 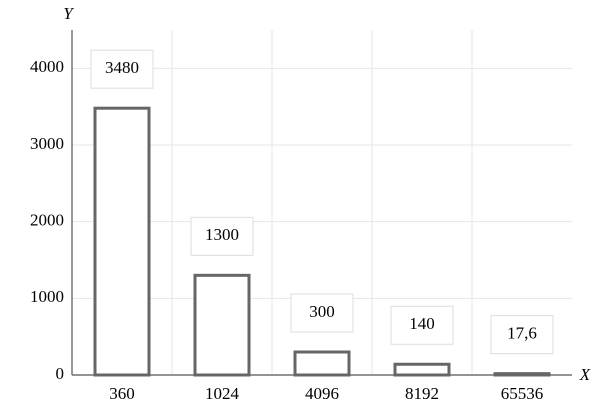 I want to click on x-tick-label: 1024, so click(x=222, y=393).